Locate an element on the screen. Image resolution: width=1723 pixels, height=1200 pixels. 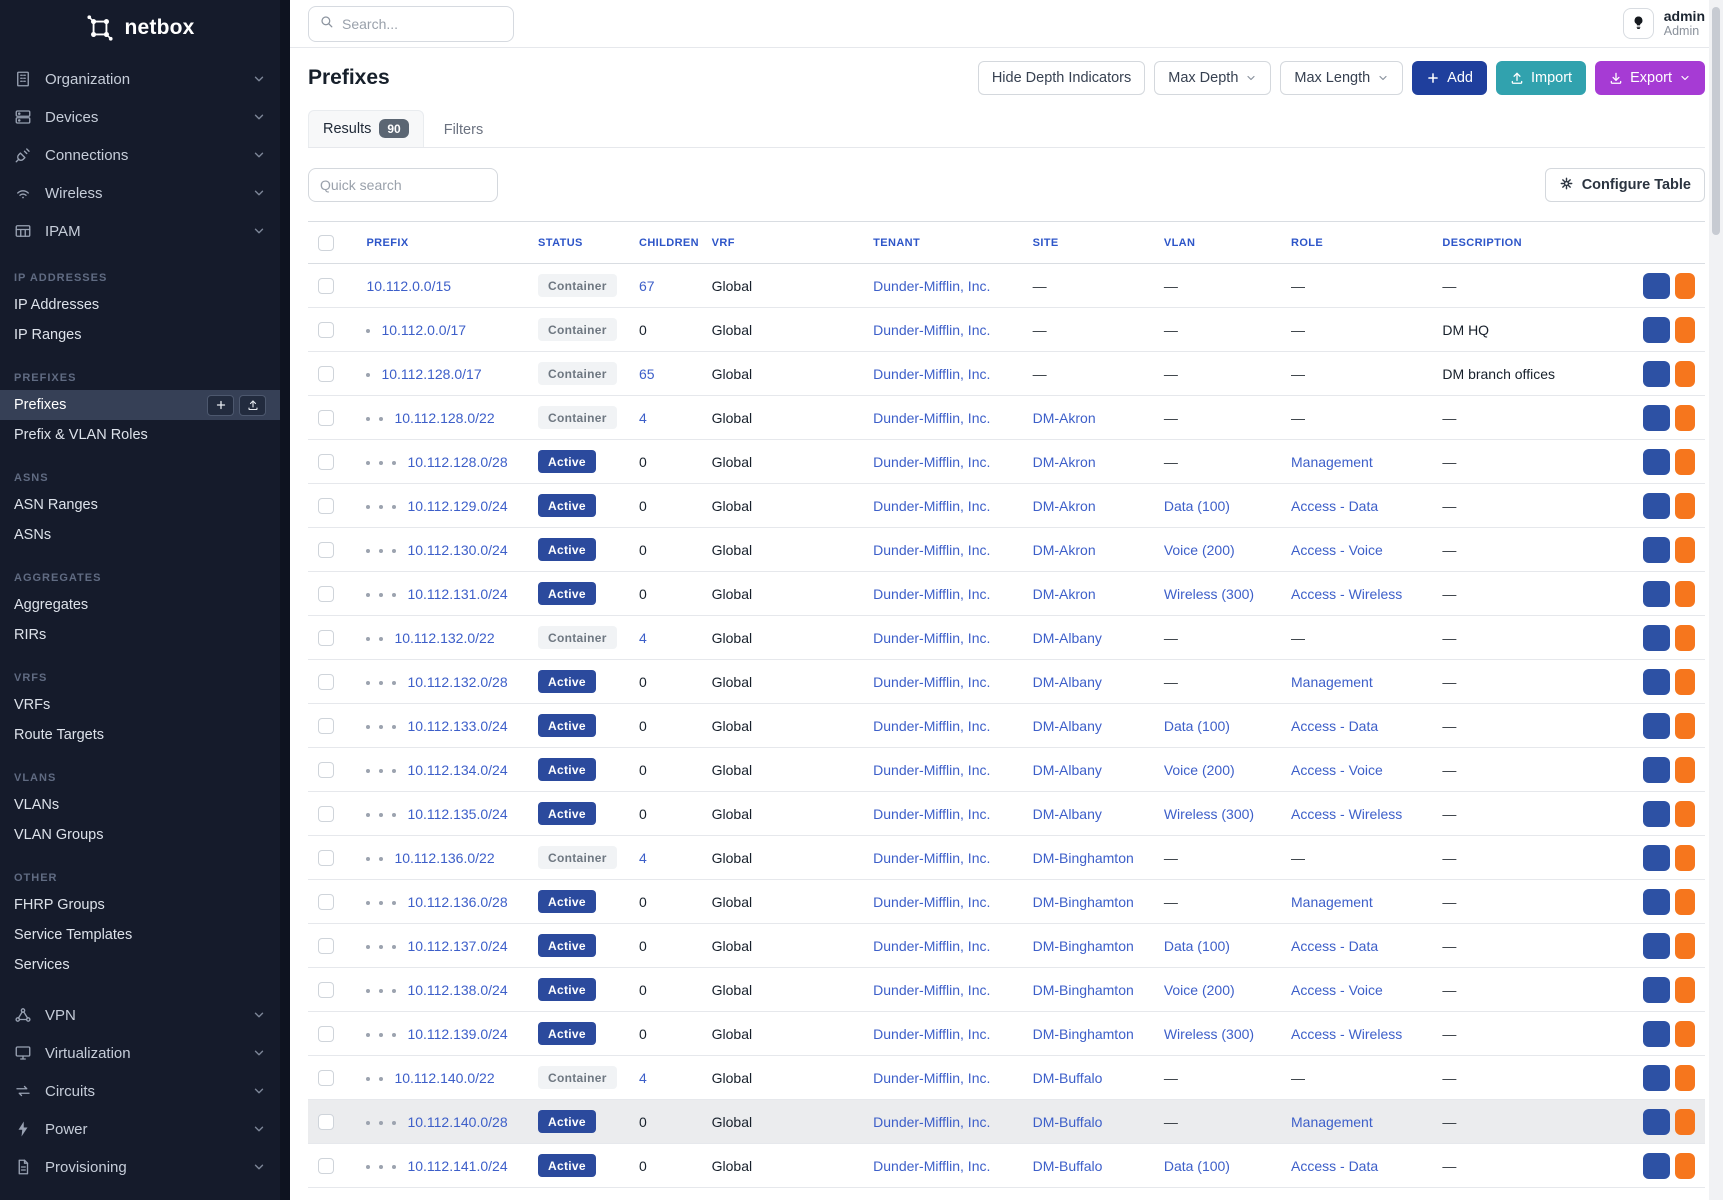
hide-depth-indicators-button: Hide Depth Indicators is located at coordinates (1061, 78).